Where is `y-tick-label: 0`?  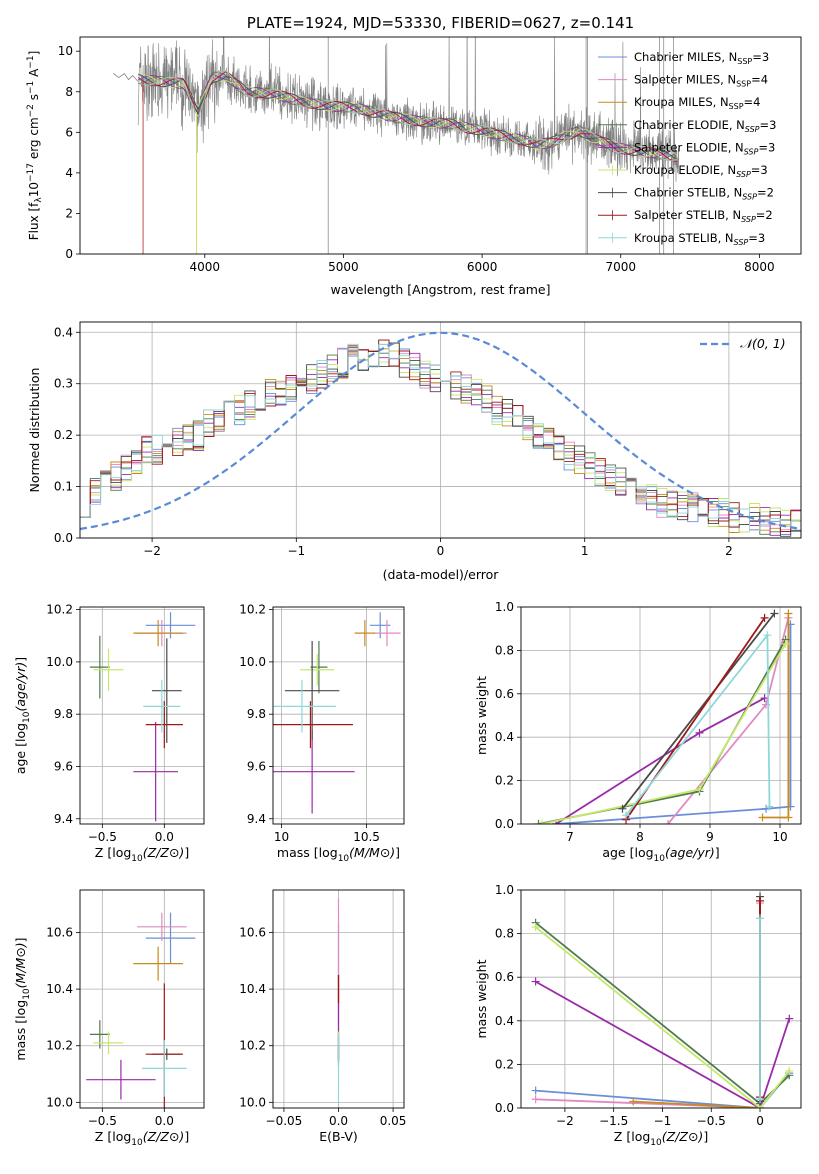 y-tick-label: 0 is located at coordinates (69, 254).